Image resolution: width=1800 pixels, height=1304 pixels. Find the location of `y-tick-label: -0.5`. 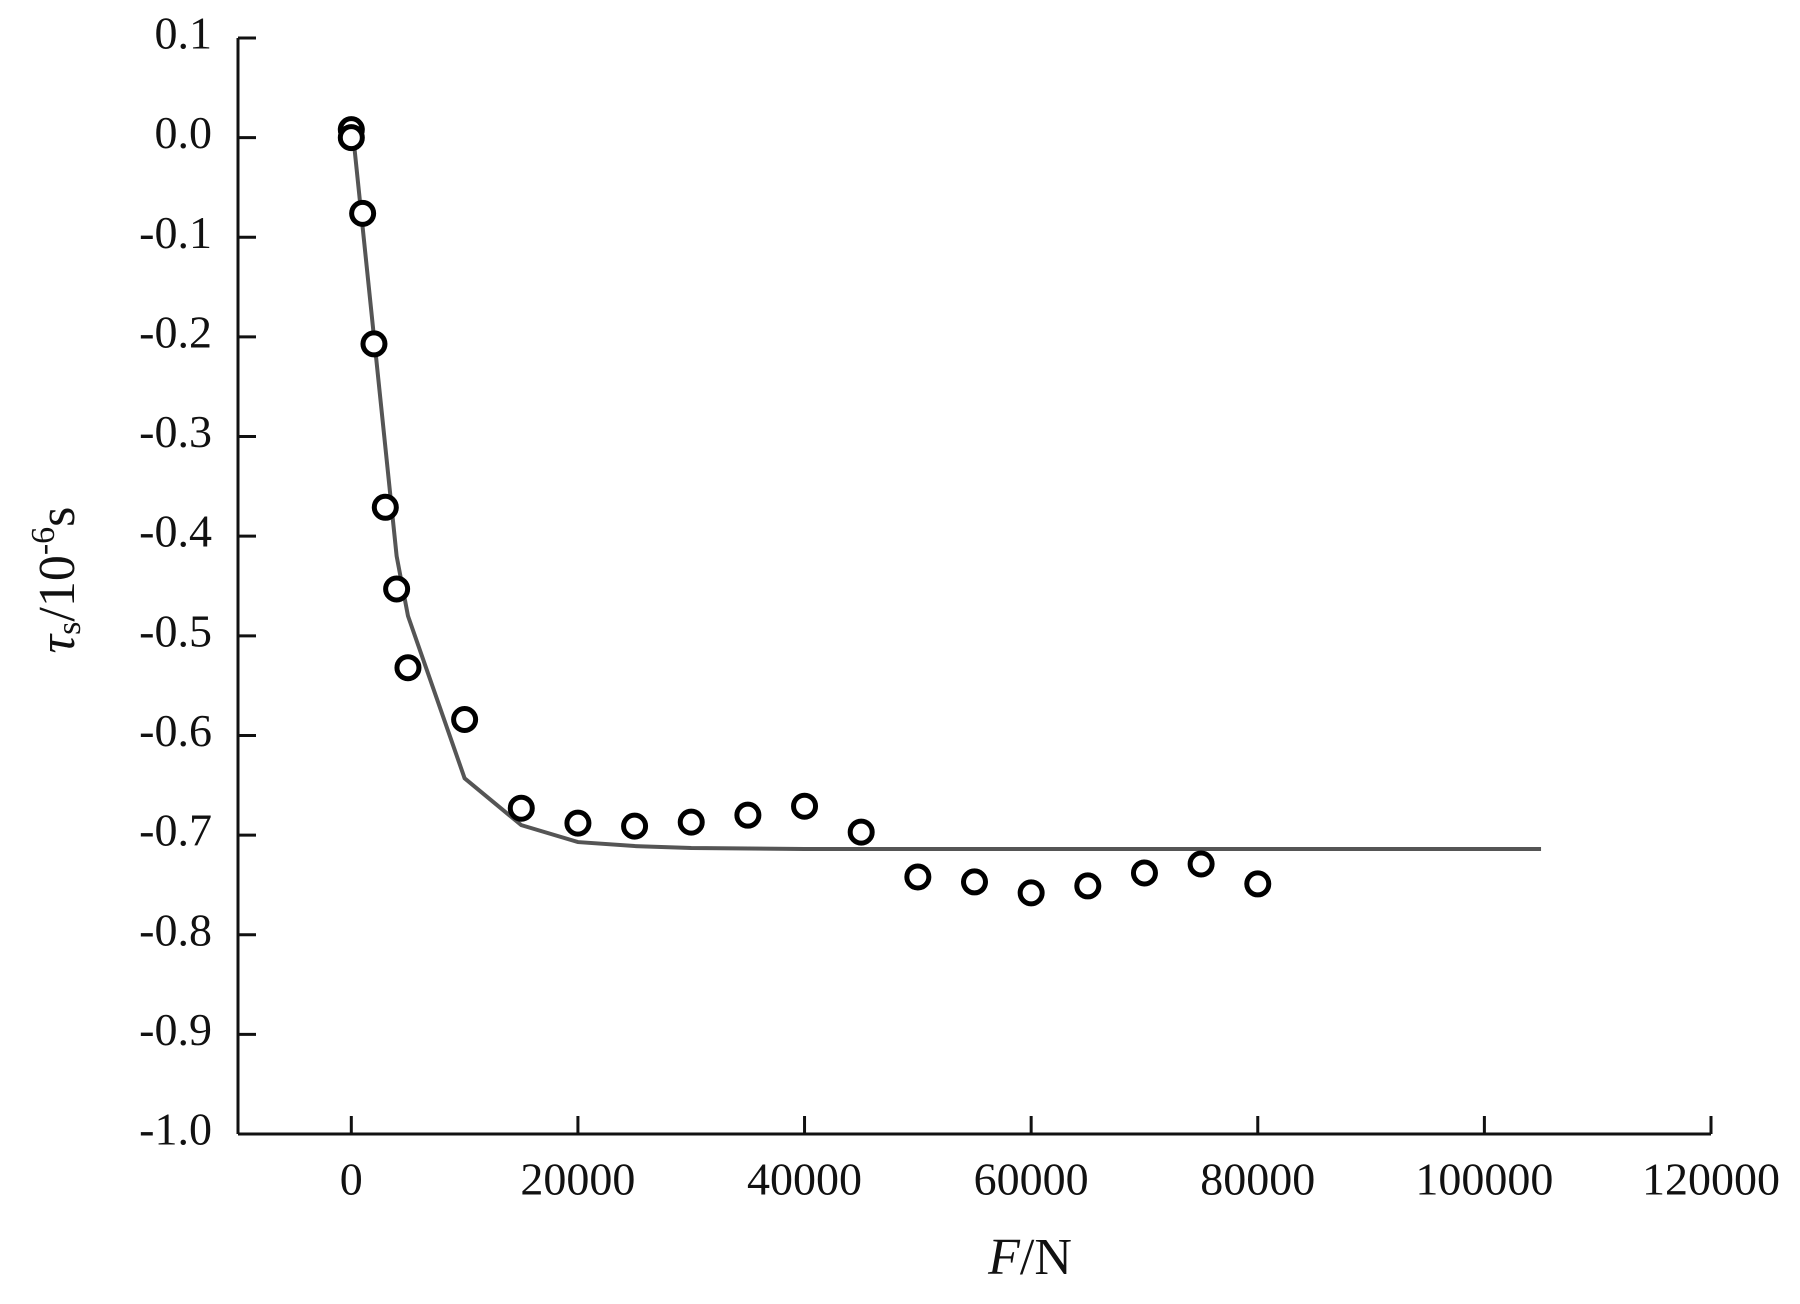

y-tick-label: -0.5 is located at coordinates (175, 630).